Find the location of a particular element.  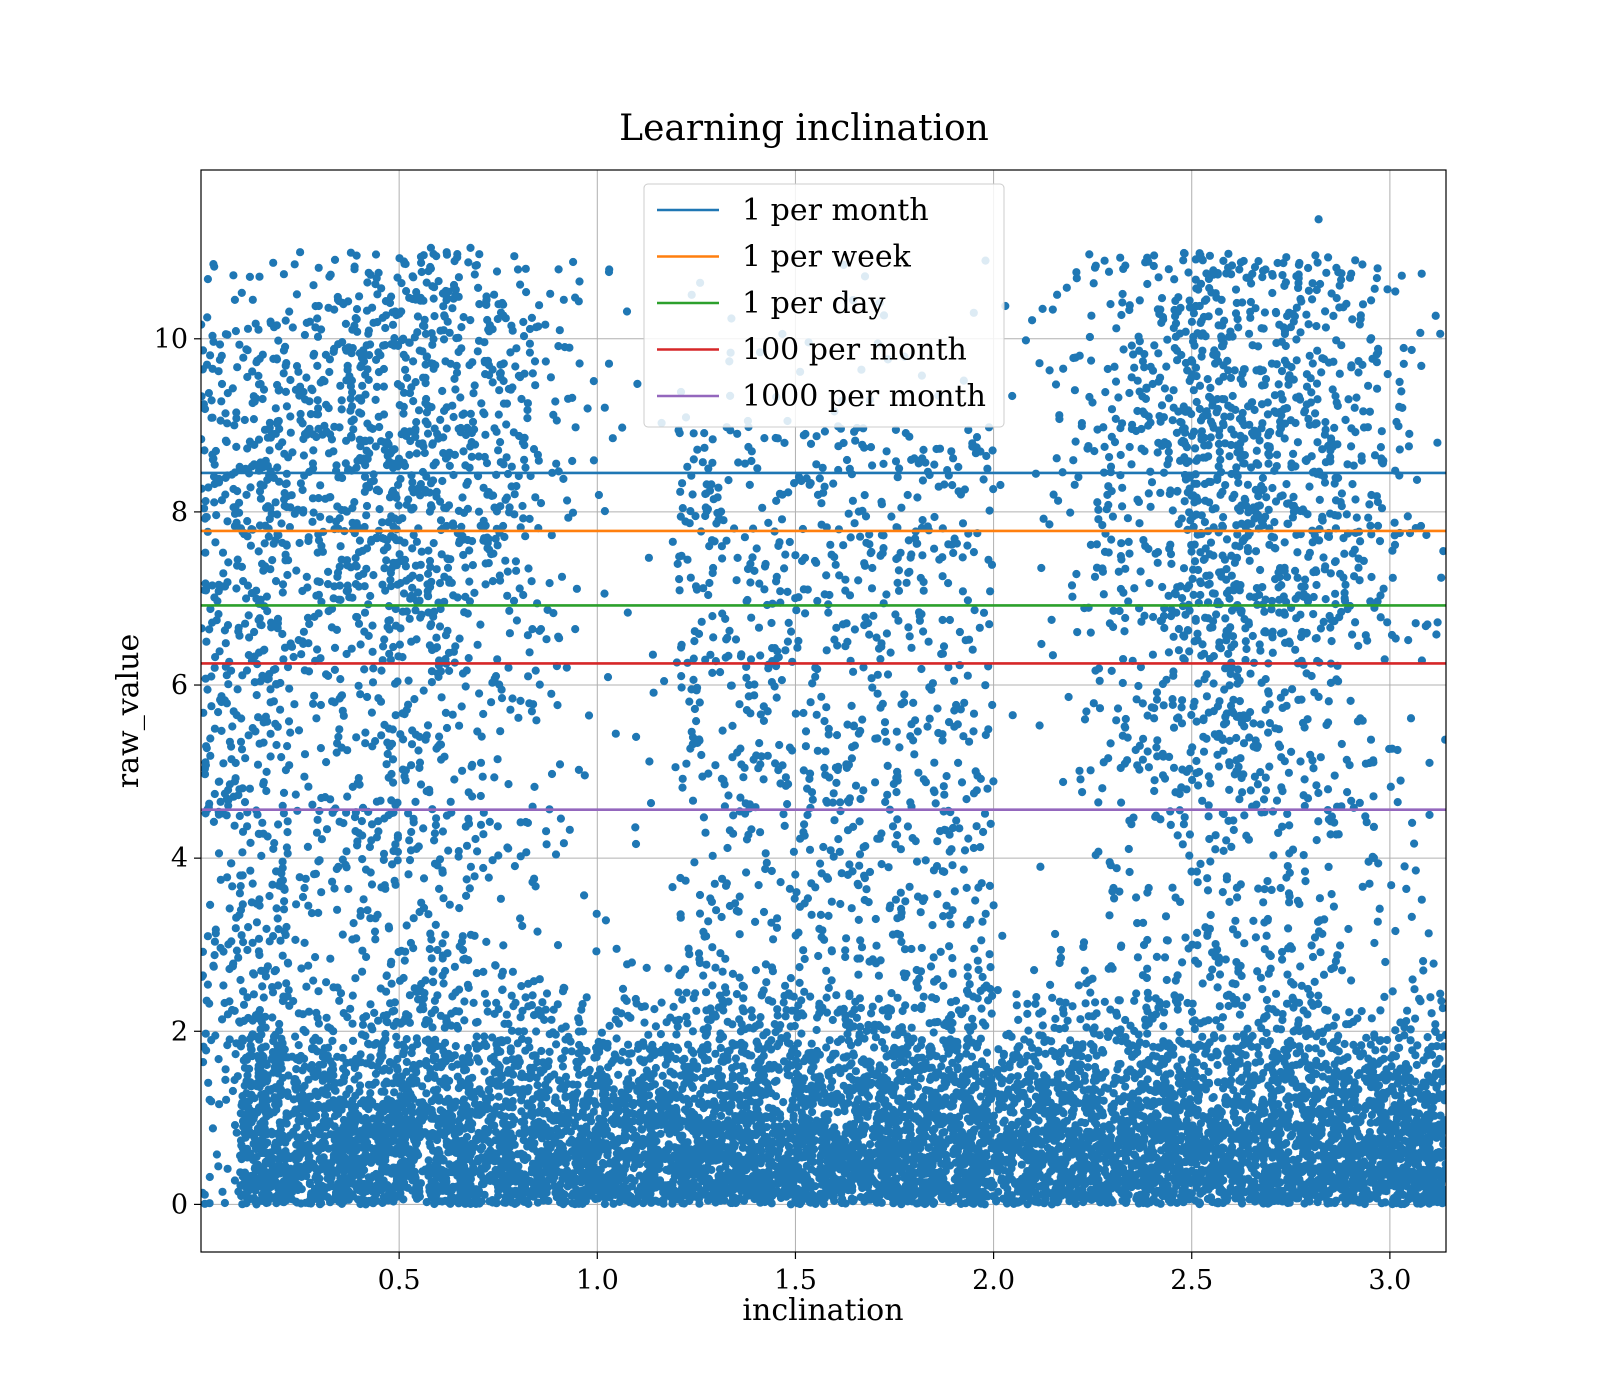

legend-label: 1000 per month is located at coordinates (864, 396).